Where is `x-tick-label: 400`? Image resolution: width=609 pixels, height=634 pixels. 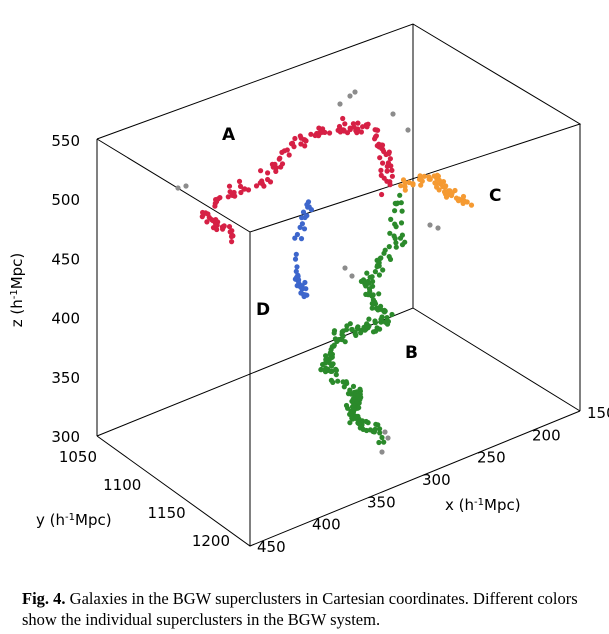 x-tick-label: 400 is located at coordinates (326, 525).